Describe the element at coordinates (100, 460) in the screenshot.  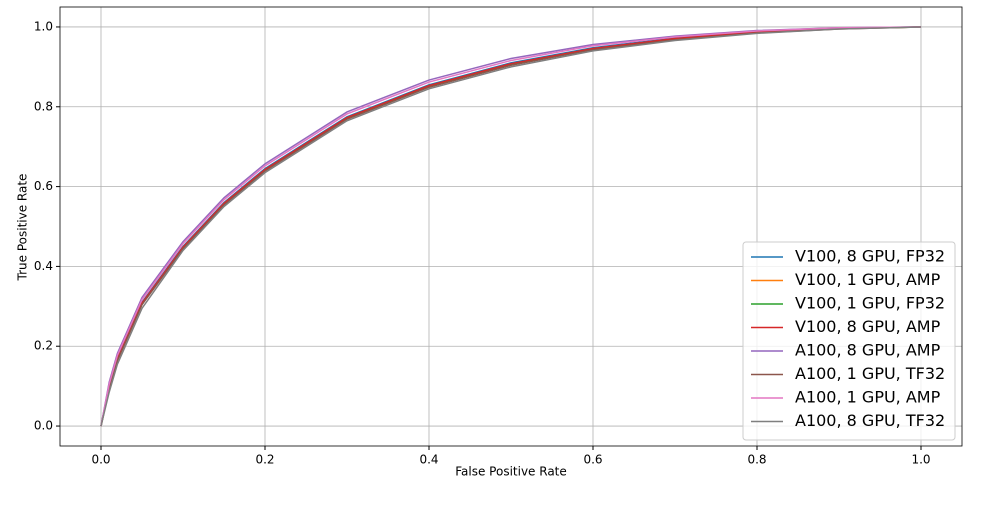
I see `x-tick-label: 0.0` at that location.